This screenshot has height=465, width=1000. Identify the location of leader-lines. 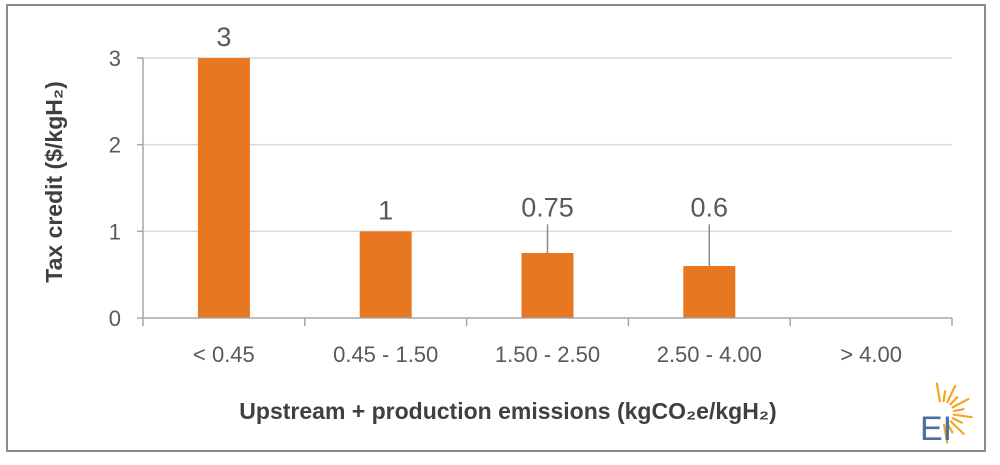
(628, 245).